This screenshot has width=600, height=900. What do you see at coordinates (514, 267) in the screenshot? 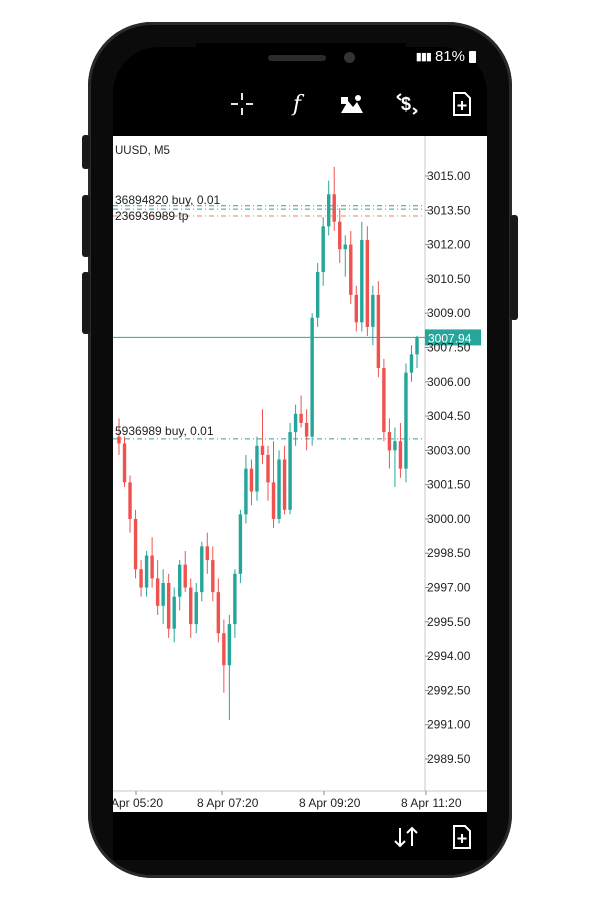
I see `side-button-power` at bounding box center [514, 267].